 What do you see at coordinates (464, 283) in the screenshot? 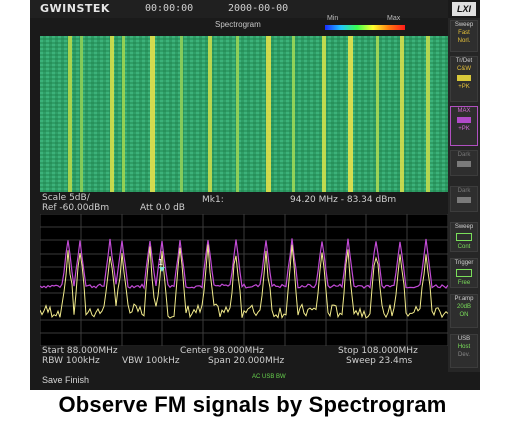
I see `trigger-value: Free` at bounding box center [464, 283].